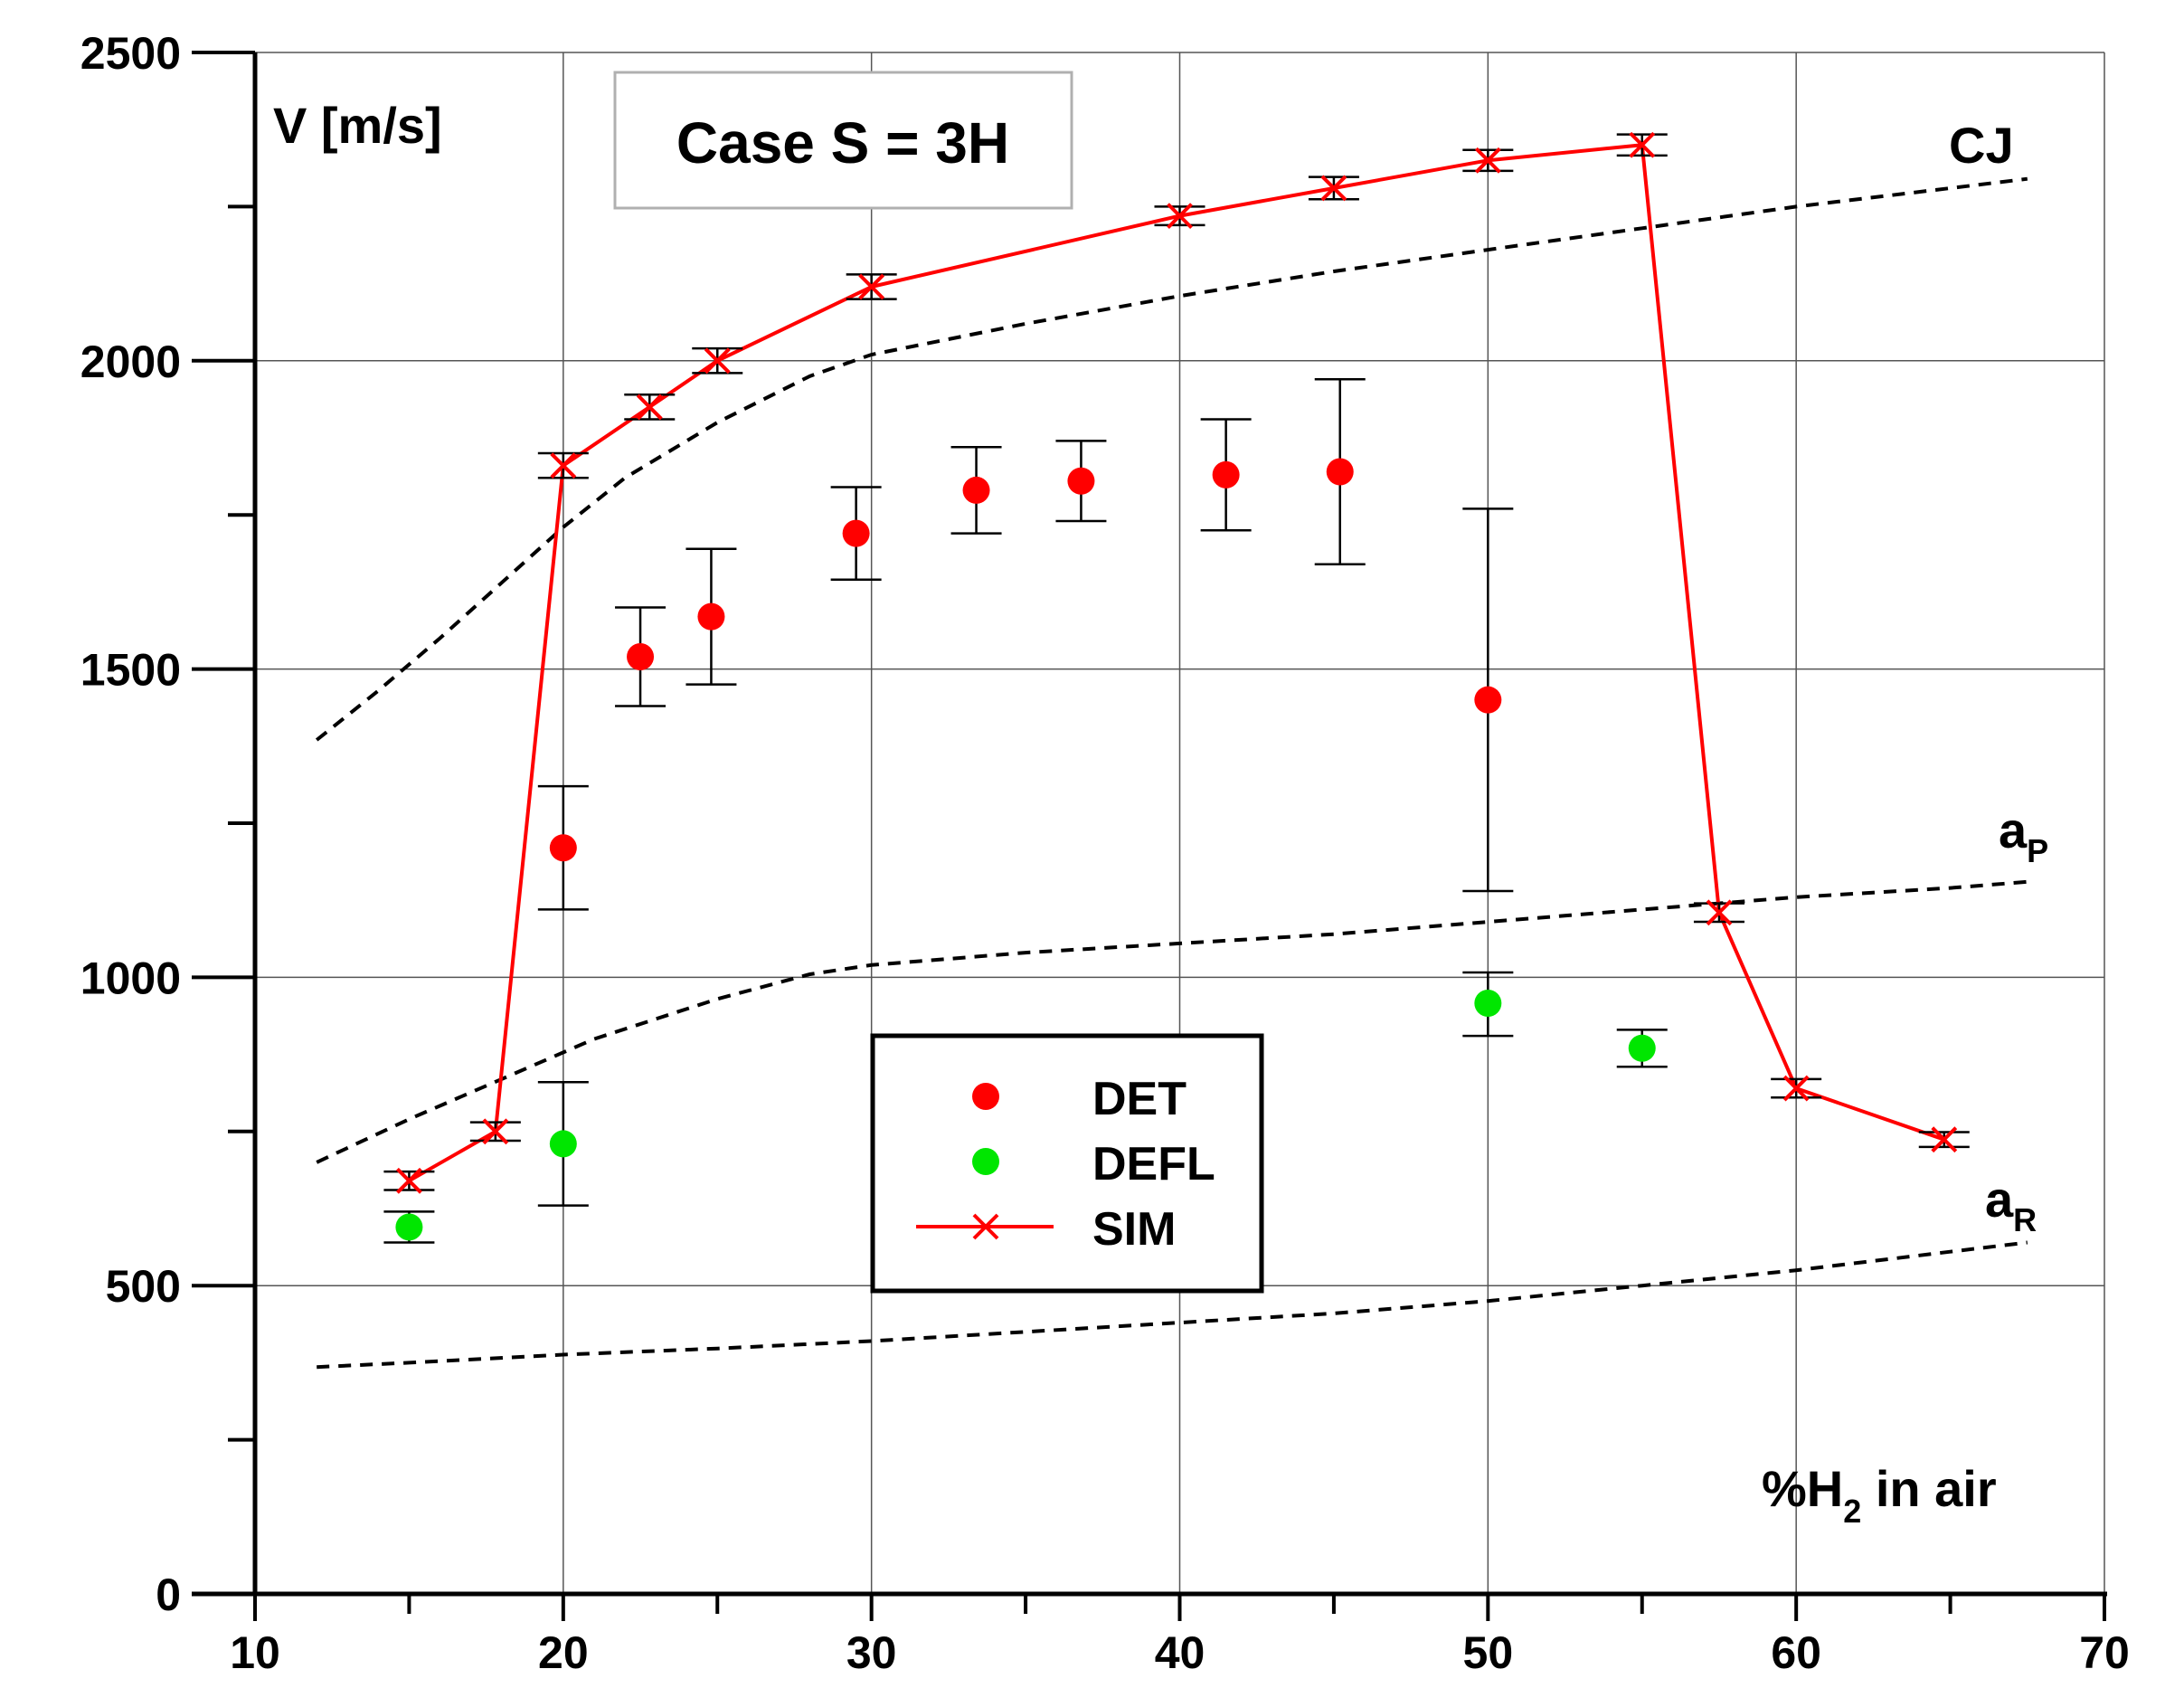 The height and width of the screenshot is (1688, 2184). Describe the element at coordinates (130, 53) in the screenshot. I see `y-tick-label-2500: 2500` at that location.